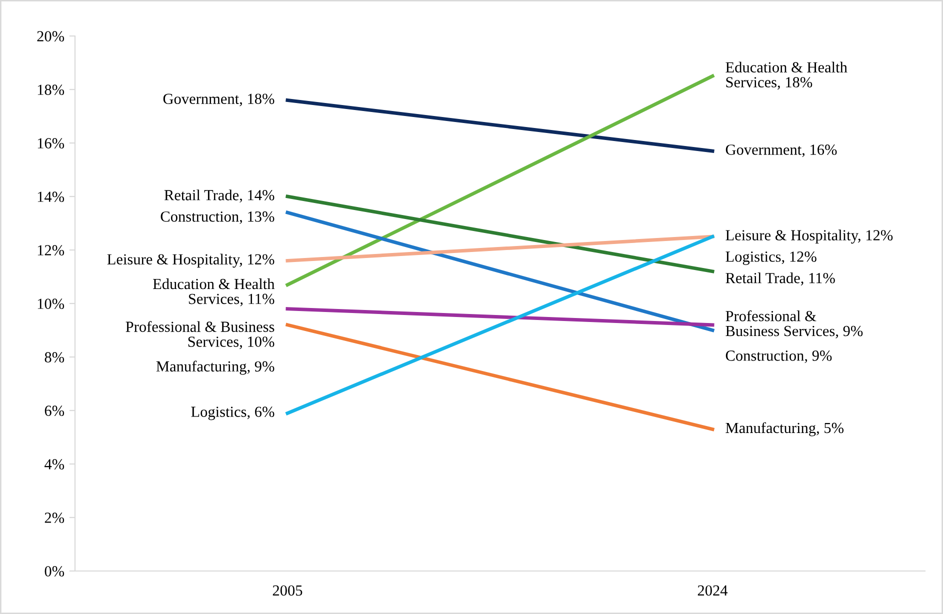 Image resolution: width=943 pixels, height=614 pixels. Describe the element at coordinates (219, 196) in the screenshot. I see `data-label: Retail Trade, 14%` at that location.